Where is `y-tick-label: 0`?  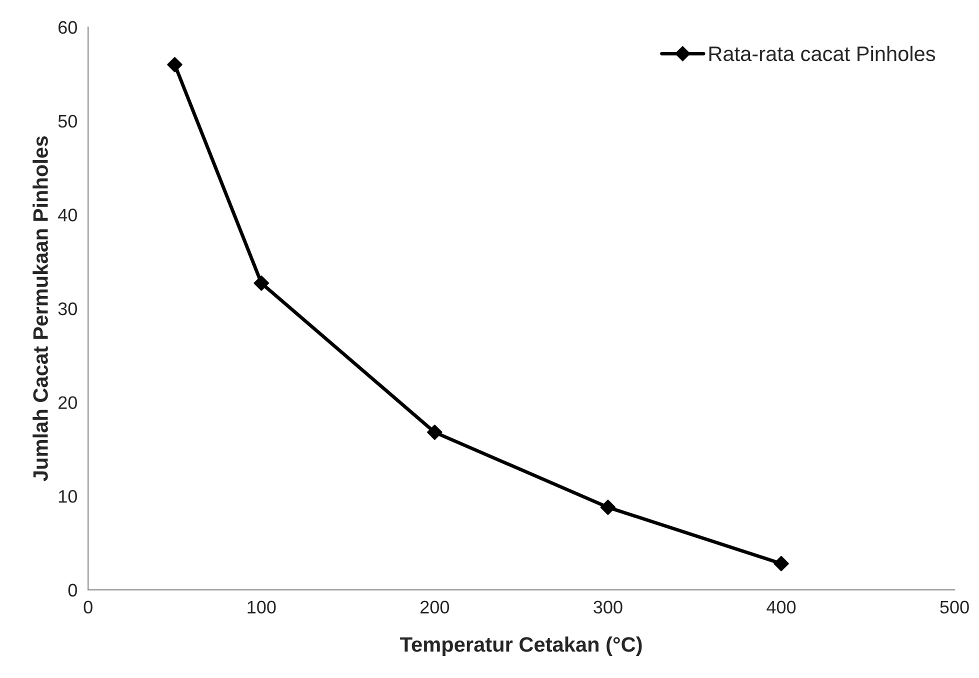
y-tick-label: 0 is located at coordinates (72, 590).